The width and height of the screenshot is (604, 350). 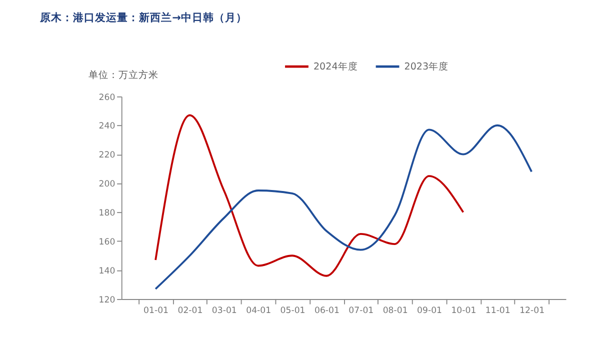 I want to click on y-tick-label: 180, so click(x=107, y=213).